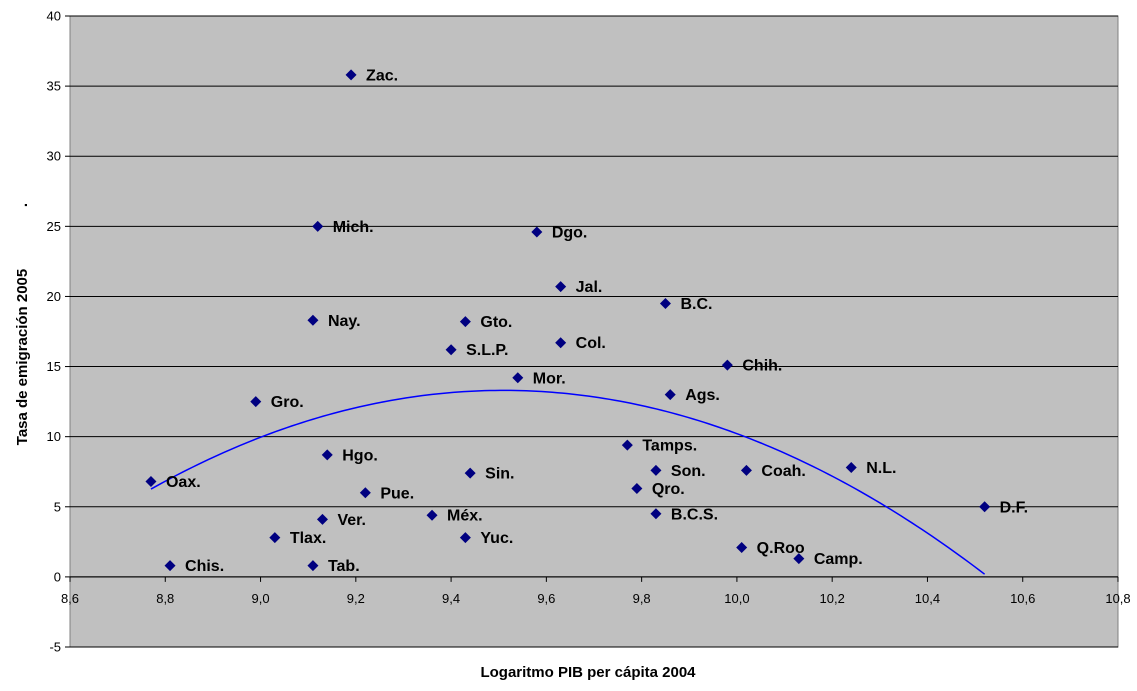 The height and width of the screenshot is (691, 1137). I want to click on y-tick-label: 15, so click(54, 366).